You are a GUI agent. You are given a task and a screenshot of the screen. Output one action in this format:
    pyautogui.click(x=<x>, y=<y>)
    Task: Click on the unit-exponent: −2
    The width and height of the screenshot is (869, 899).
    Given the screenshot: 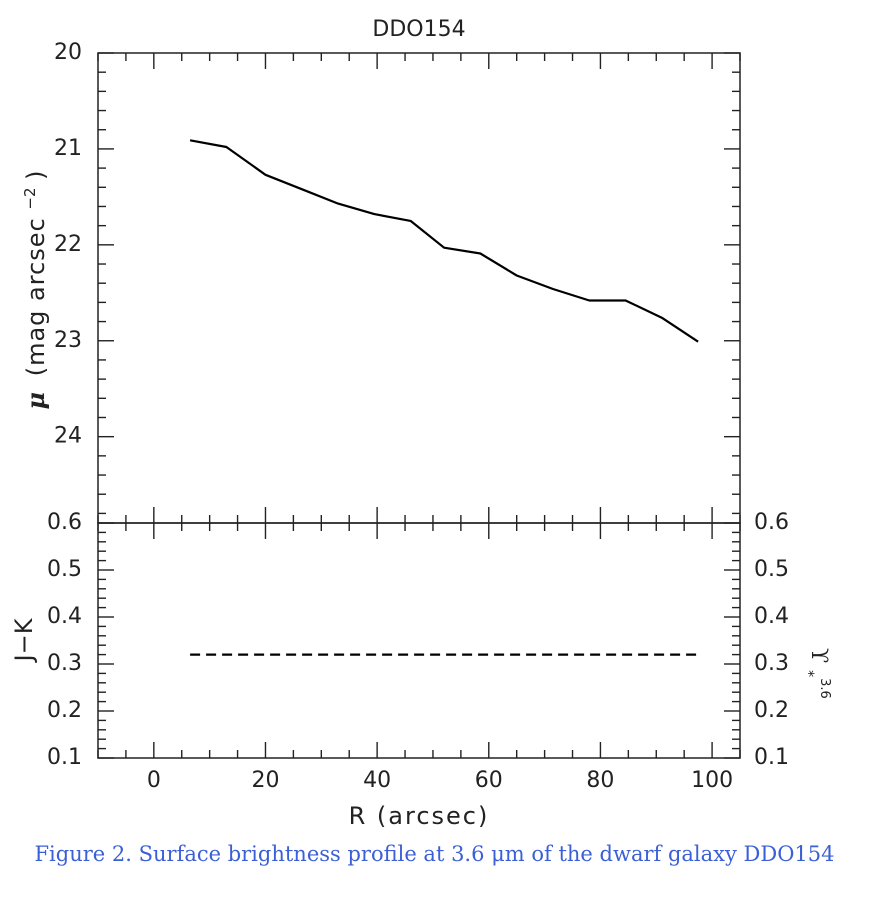 What is the action you would take?
    pyautogui.click(x=30, y=199)
    